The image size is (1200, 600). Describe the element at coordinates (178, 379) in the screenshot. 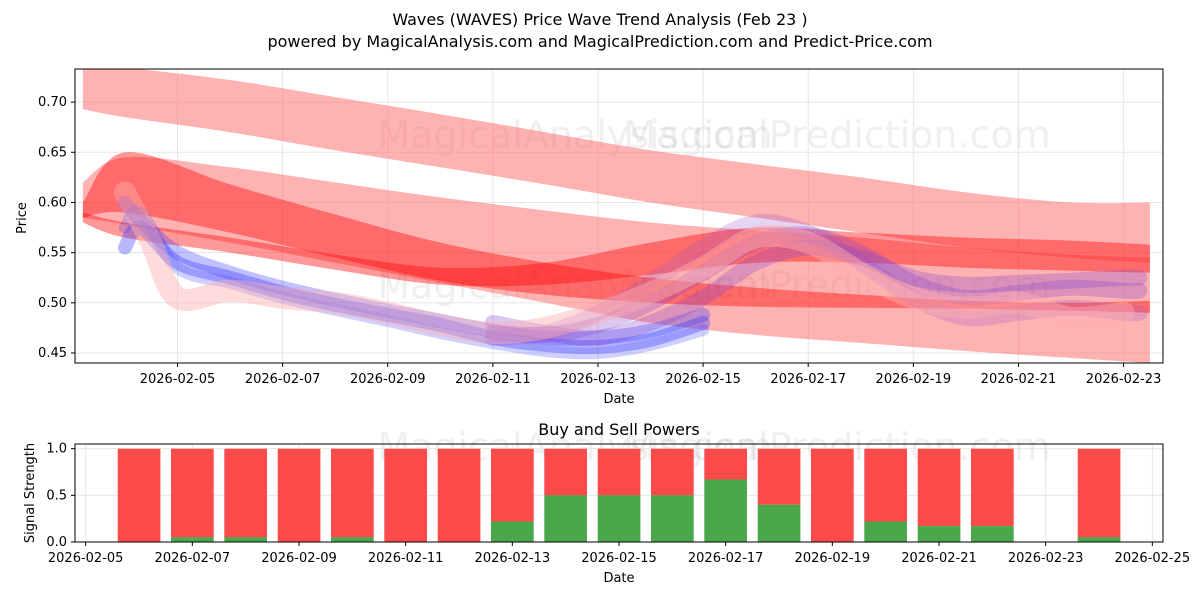

I see `price-x-tick-label: 2026-02-05` at that location.